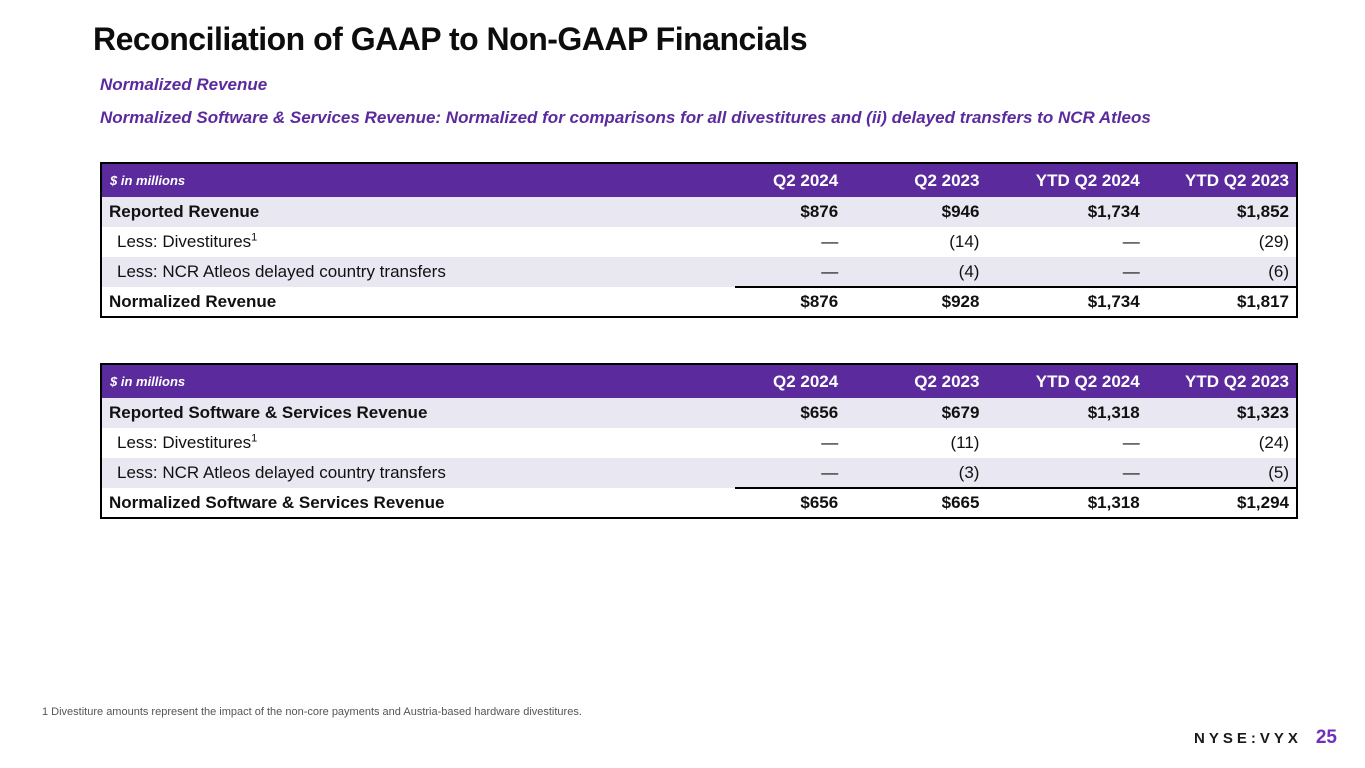 The height and width of the screenshot is (768, 1365). Describe the element at coordinates (1263, 412) in the screenshot. I see `cell-value: $1,323` at that location.